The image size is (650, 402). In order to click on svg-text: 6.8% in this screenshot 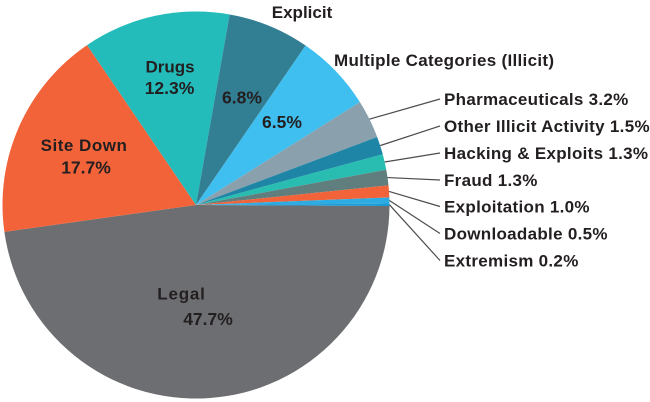, I will do `click(242, 98)`.